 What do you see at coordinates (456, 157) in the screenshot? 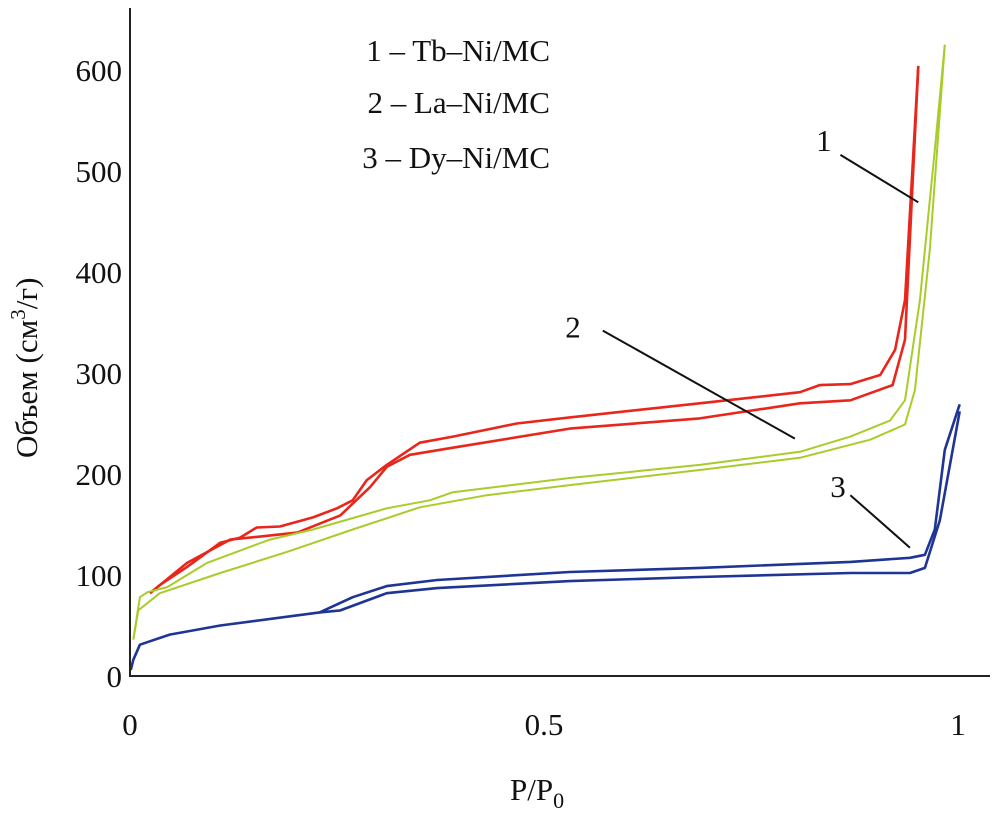
I see `legend-entry-3: 3 – Dy–Ni/MC` at bounding box center [456, 157].